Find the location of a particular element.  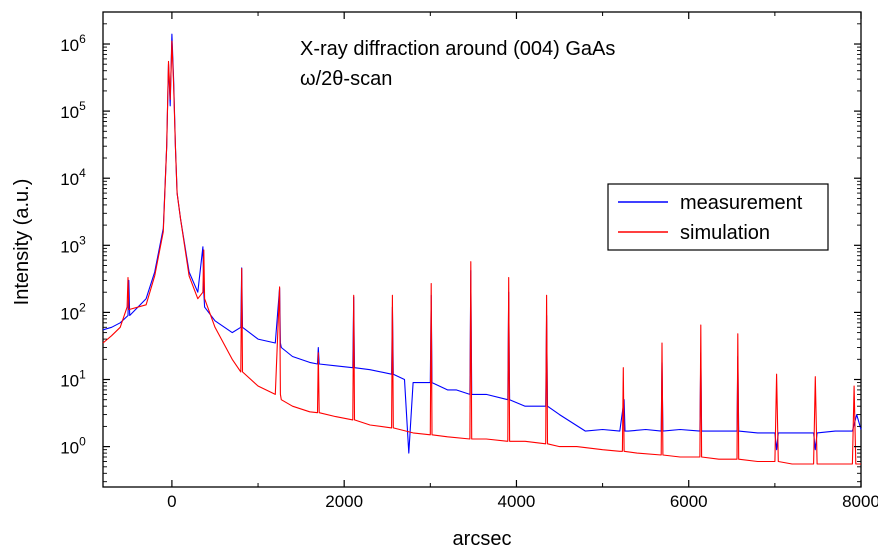

annotation-scan-type: ω/2θ-scan is located at coordinates (346, 79).